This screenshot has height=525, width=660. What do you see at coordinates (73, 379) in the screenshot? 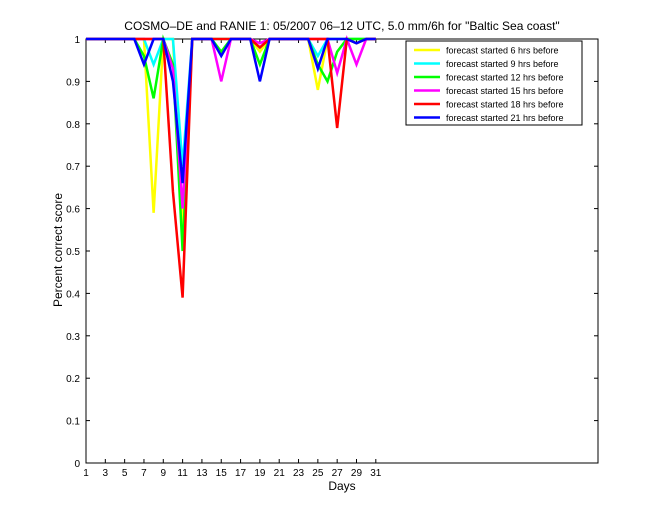
I see `y-tick-label: 0.2` at bounding box center [73, 379].